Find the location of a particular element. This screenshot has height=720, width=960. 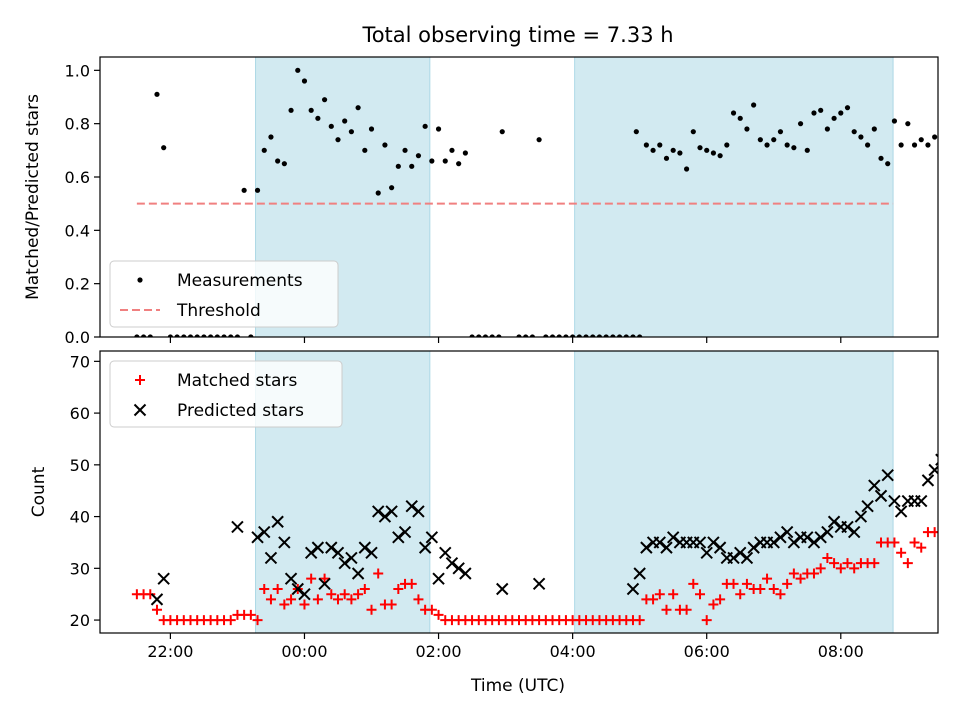

y-axis-label: Matched/Predicted stars is located at coordinates (33, 197).